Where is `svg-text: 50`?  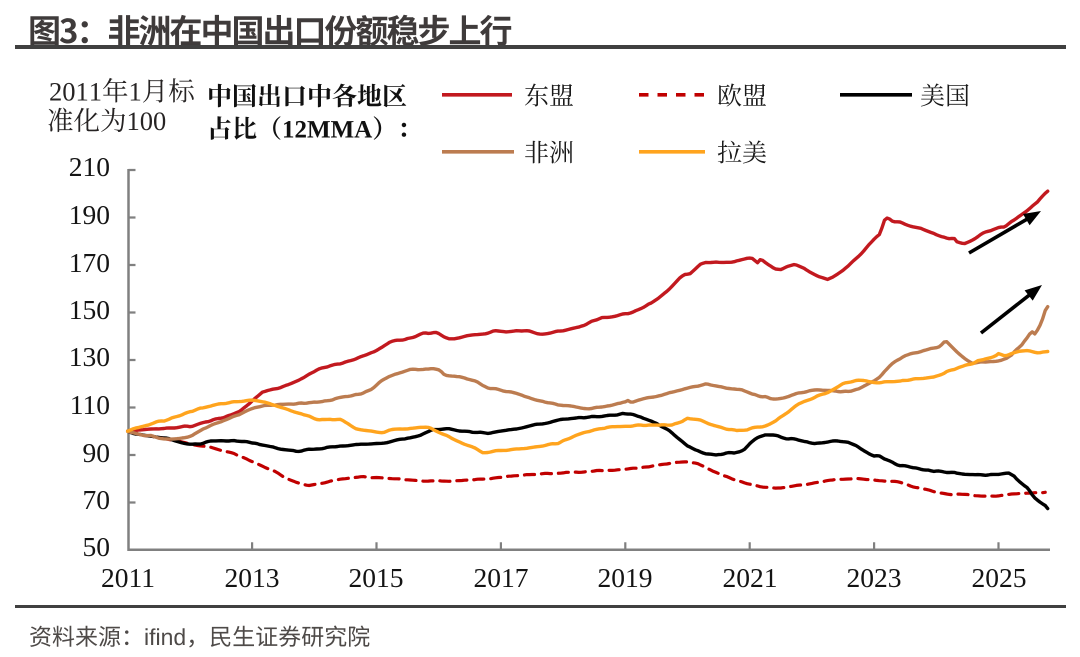
svg-text: 50 is located at coordinates (97, 546).